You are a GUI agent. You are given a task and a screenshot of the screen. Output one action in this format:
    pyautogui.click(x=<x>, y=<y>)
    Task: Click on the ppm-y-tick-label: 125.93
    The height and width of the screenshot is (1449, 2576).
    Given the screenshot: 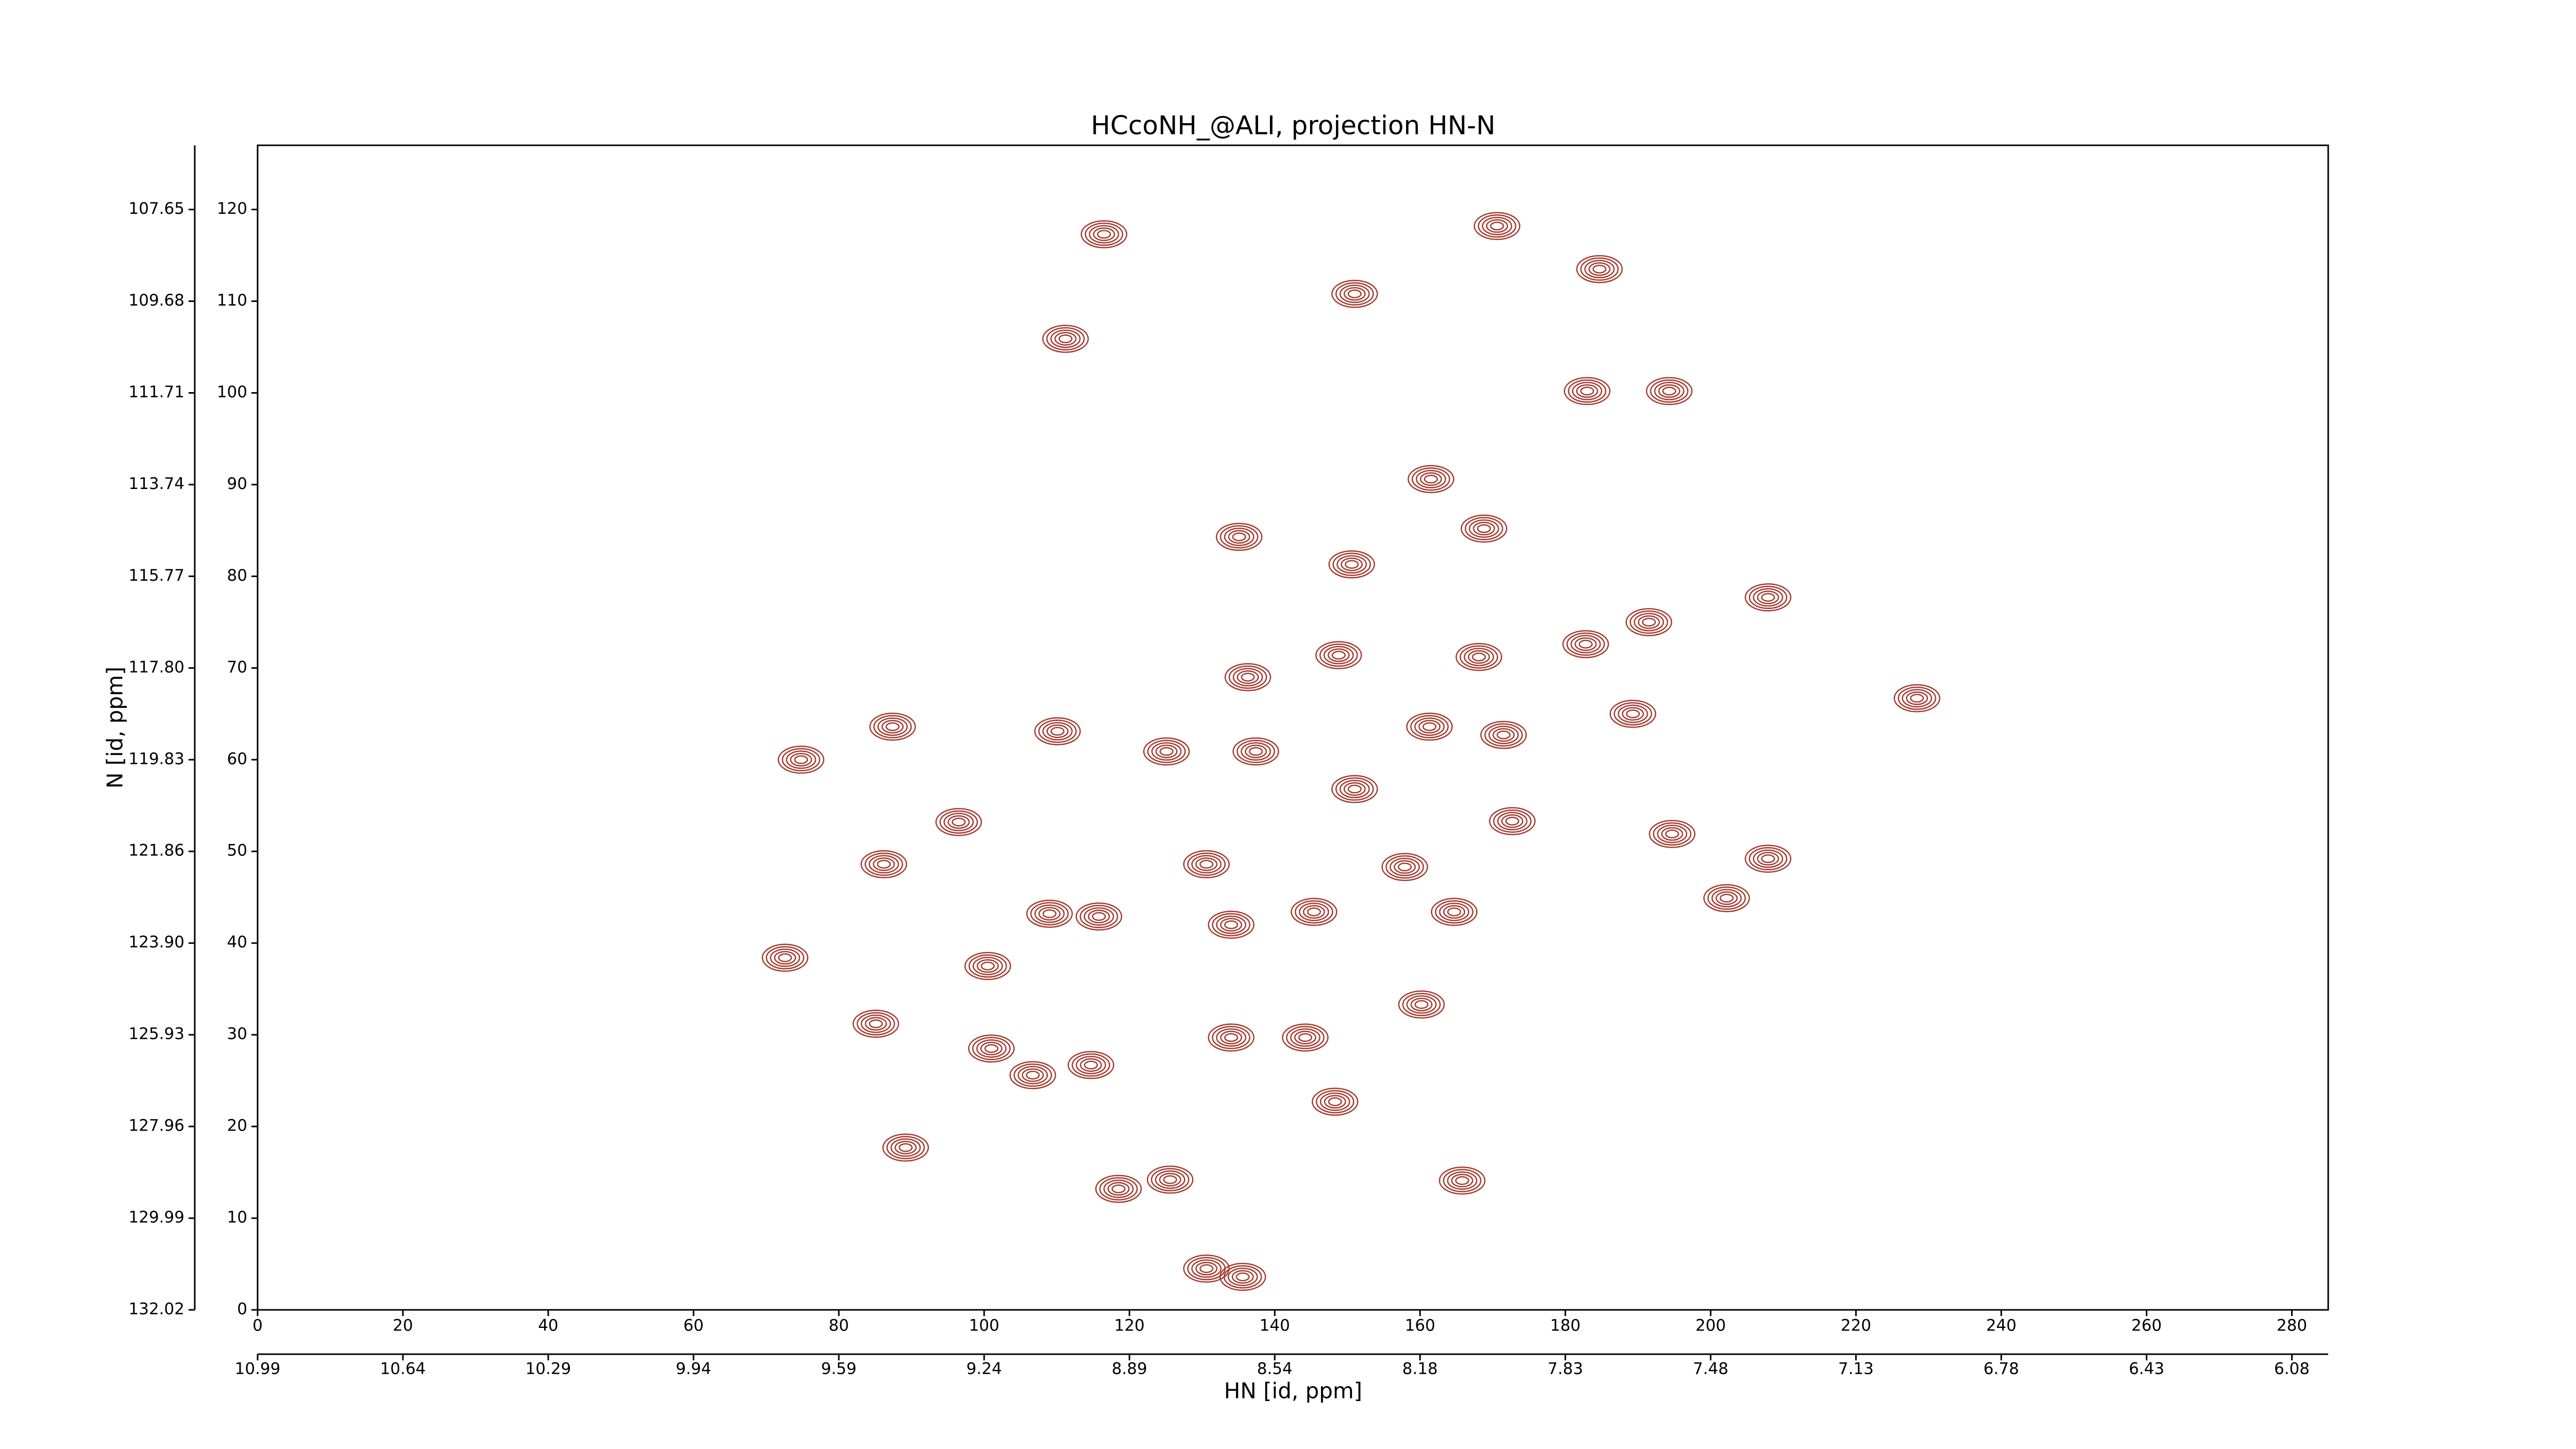 What is the action you would take?
    pyautogui.click(x=156, y=1034)
    